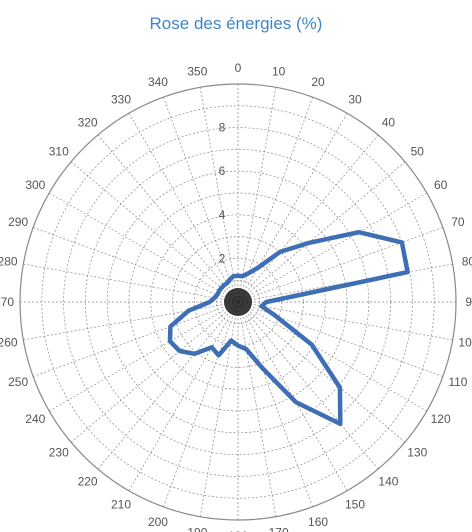  Describe the element at coordinates (88, 123) in the screenshot. I see `angle-label-320: 320` at that location.